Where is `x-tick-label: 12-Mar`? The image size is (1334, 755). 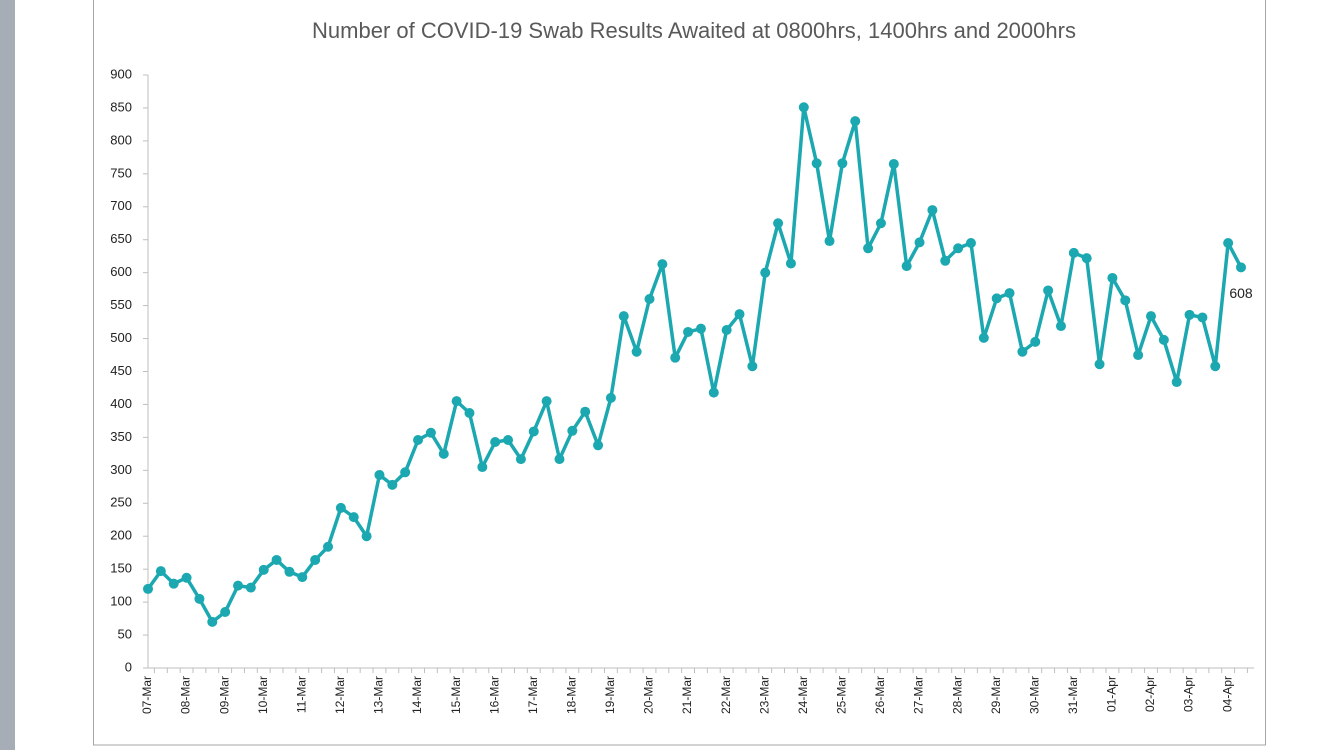 x-tick-label: 12-Mar is located at coordinates (340, 695).